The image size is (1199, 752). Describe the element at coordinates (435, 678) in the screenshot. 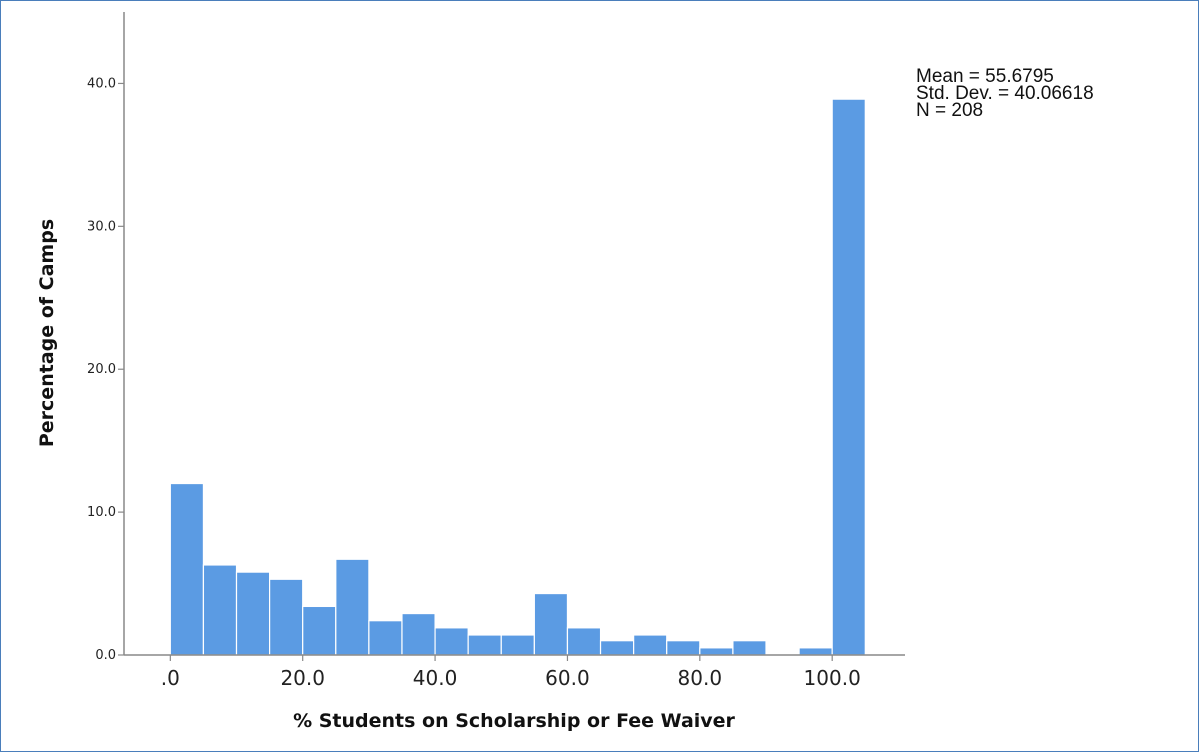

I see `x-tick-label: 40.0` at that location.